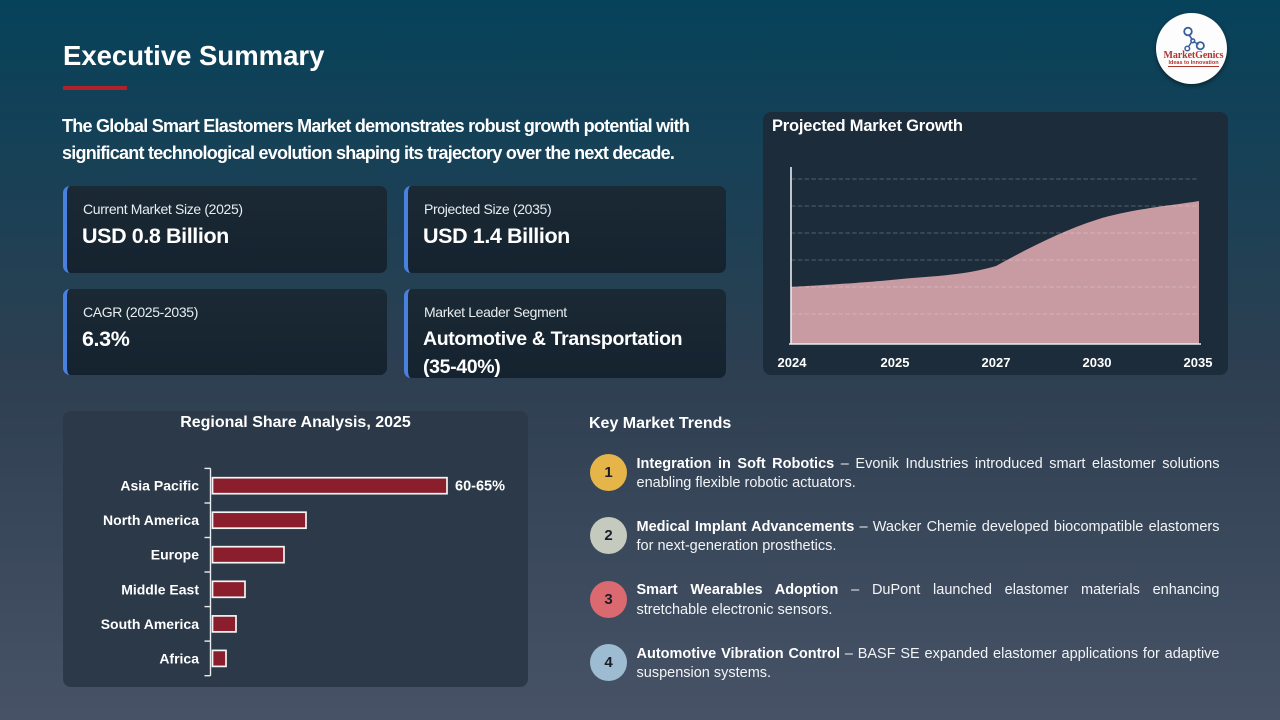 The width and height of the screenshot is (1280, 720). I want to click on svg-text: 2025, so click(895, 362).